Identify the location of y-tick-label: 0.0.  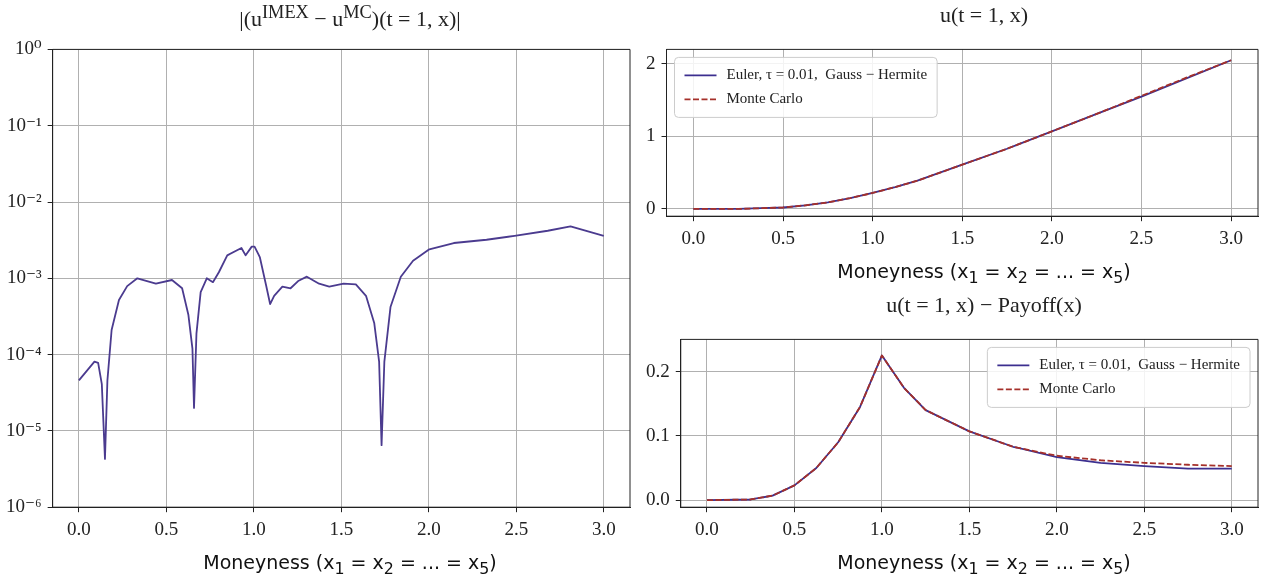
(658, 499).